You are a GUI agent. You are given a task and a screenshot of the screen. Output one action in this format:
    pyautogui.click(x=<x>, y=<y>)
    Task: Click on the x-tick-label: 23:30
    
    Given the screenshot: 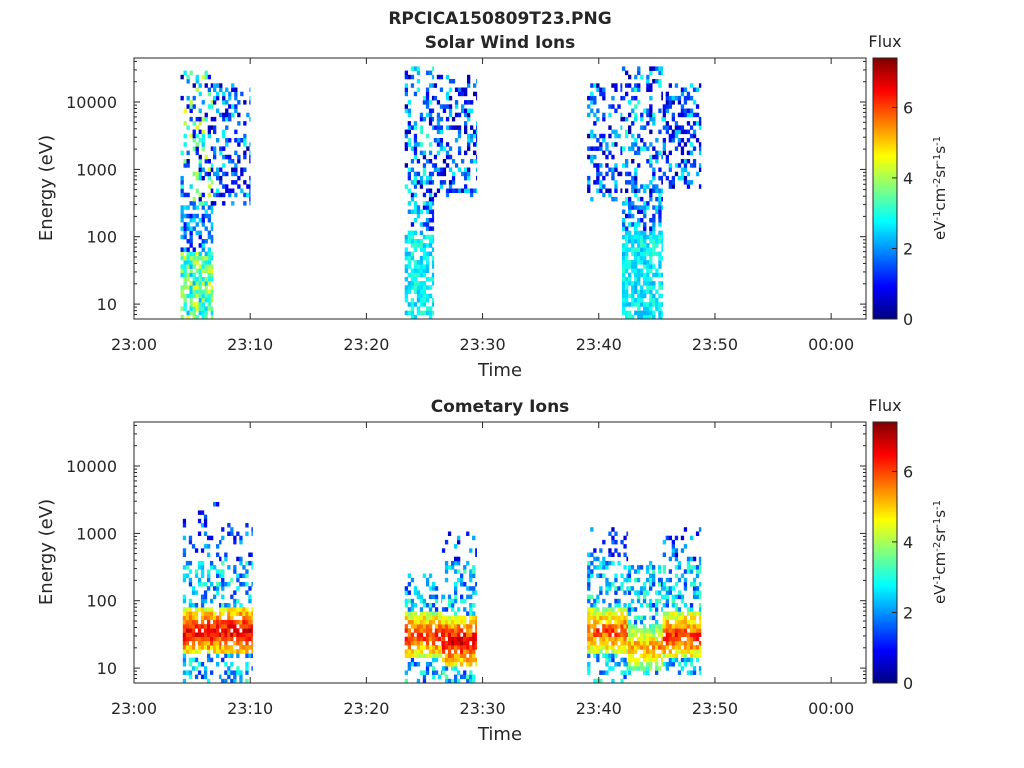 What is the action you would take?
    pyautogui.click(x=483, y=344)
    